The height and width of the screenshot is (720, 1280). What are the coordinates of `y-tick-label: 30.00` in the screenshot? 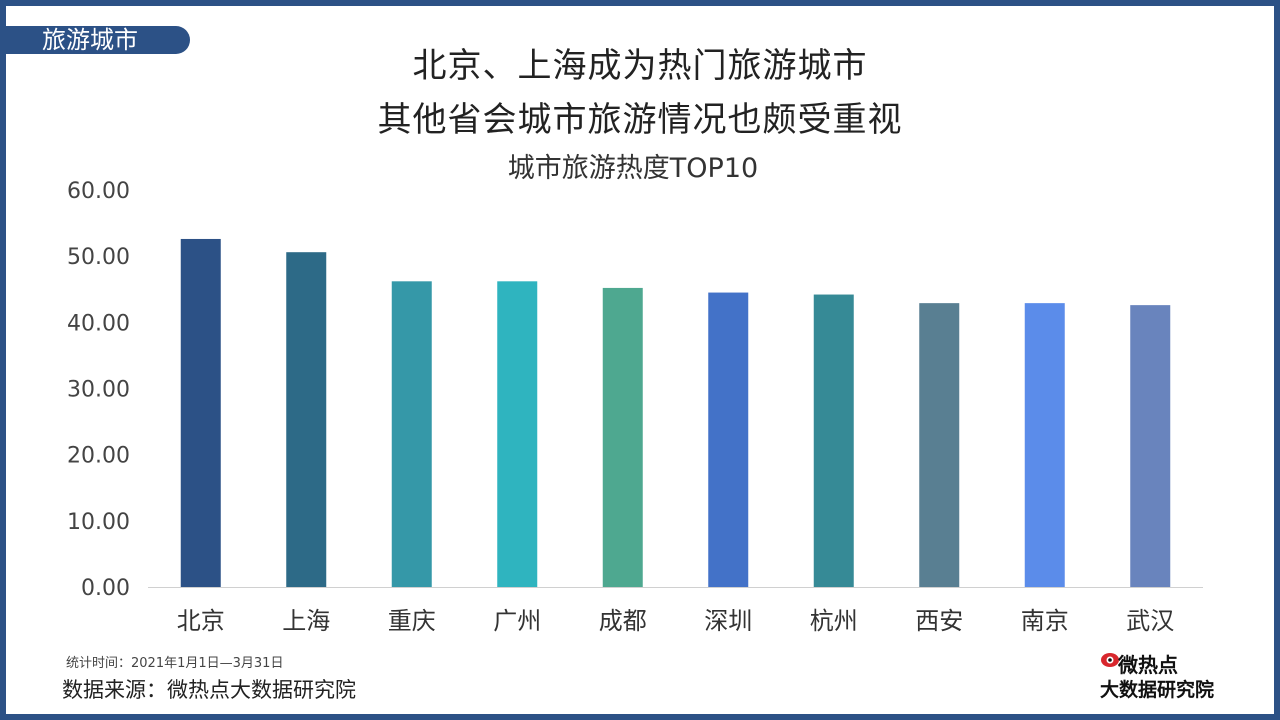 It's located at (98, 390).